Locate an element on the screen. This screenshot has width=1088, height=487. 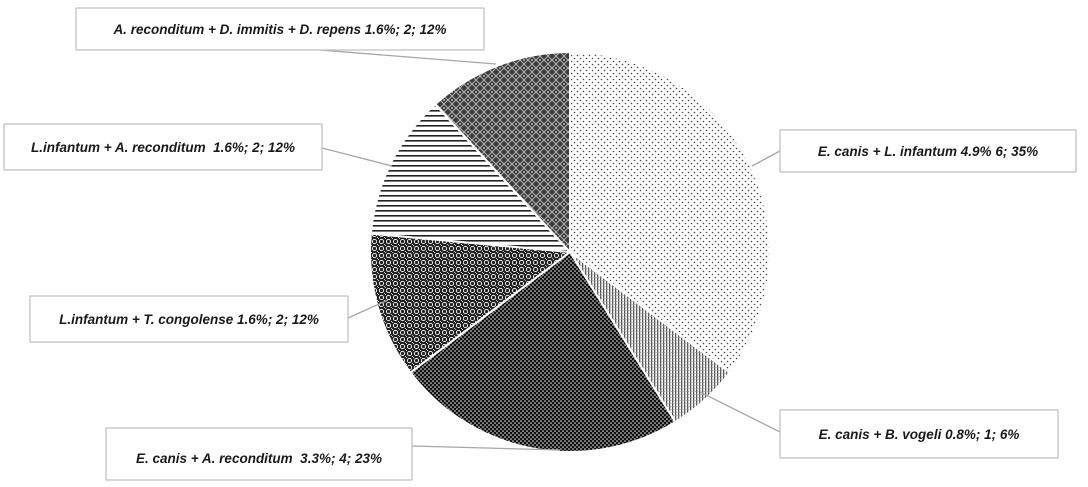
data-label-2: E. canis + A. reconditum 3.3%; 4; 23% is located at coordinates (259, 458).